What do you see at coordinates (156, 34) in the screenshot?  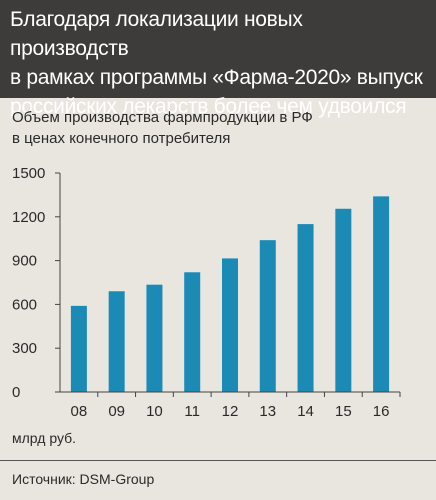 I see `title-line-1: Благодаря локализации новых производств` at bounding box center [156, 34].